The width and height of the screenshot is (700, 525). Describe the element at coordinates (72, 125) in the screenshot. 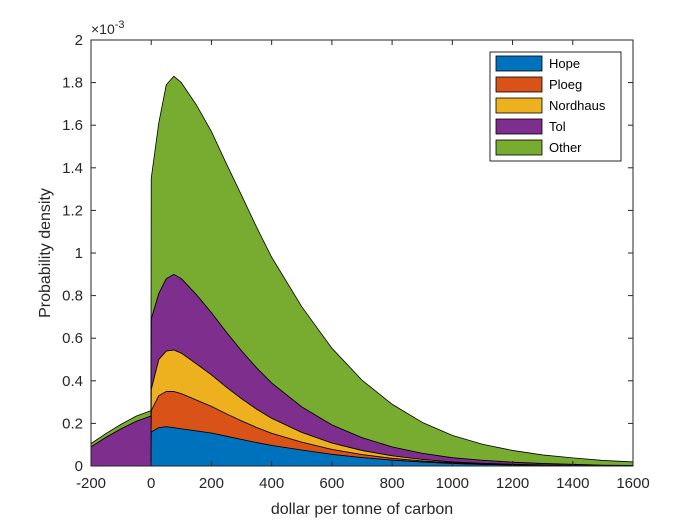

I see `y-tick-label: 1.6` at that location.